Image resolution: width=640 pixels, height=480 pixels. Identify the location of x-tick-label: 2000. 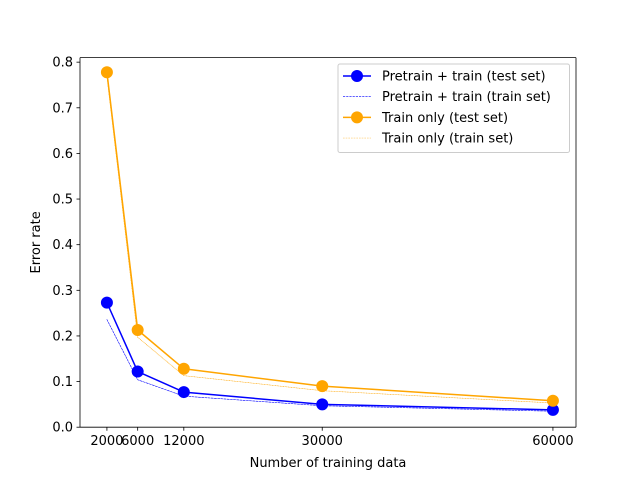
(106, 441).